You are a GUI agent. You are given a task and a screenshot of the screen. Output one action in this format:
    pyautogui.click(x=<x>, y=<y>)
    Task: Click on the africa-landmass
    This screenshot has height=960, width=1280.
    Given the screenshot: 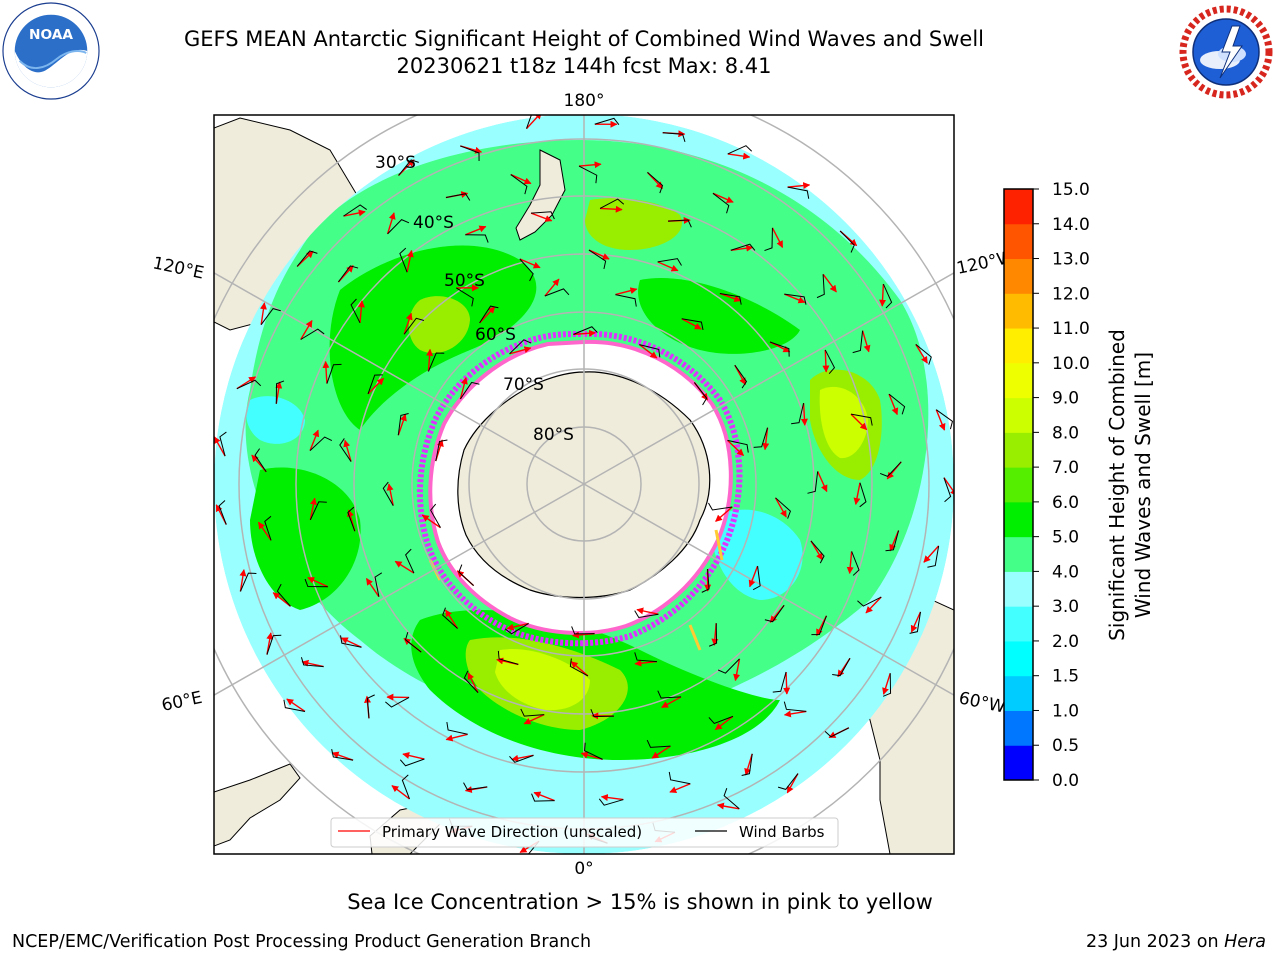 What is the action you would take?
    pyautogui.click(x=257, y=805)
    